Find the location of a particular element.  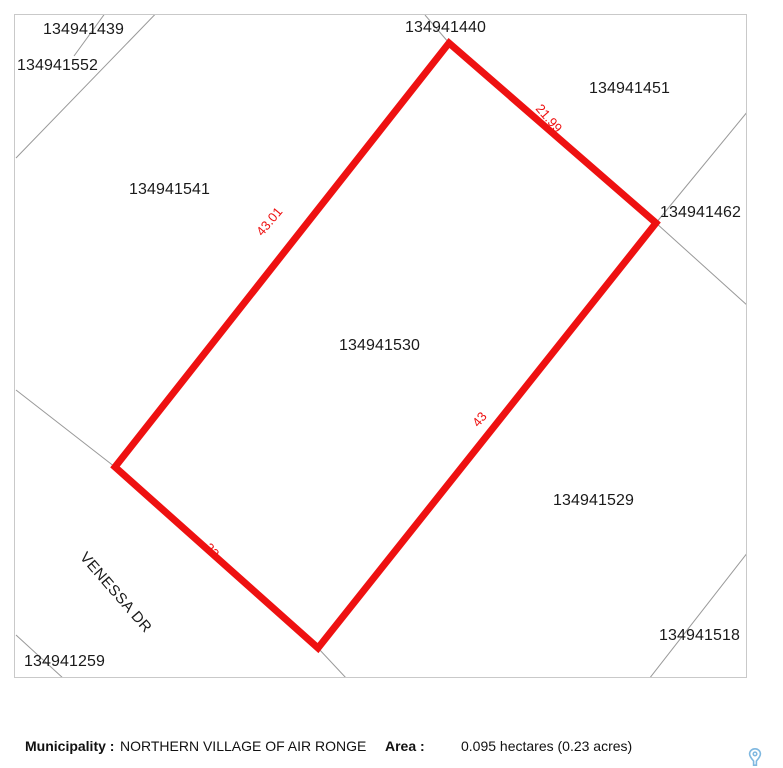

parcel-id-label: 134941259 is located at coordinates (64, 661).